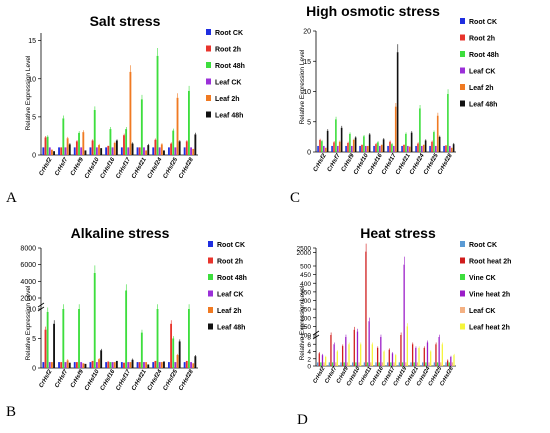 The height and width of the screenshot is (433, 550). Describe the element at coordinates (309, 367) in the screenshot. I see `y-tick-label: 0` at that location.